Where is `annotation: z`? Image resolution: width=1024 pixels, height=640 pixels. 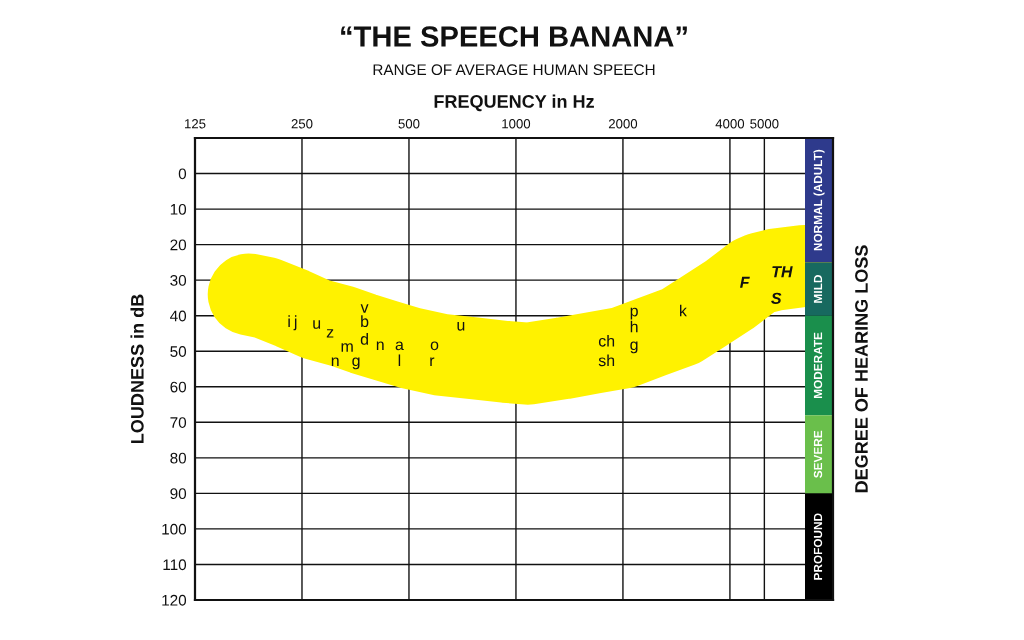 annotation: z is located at coordinates (330, 333).